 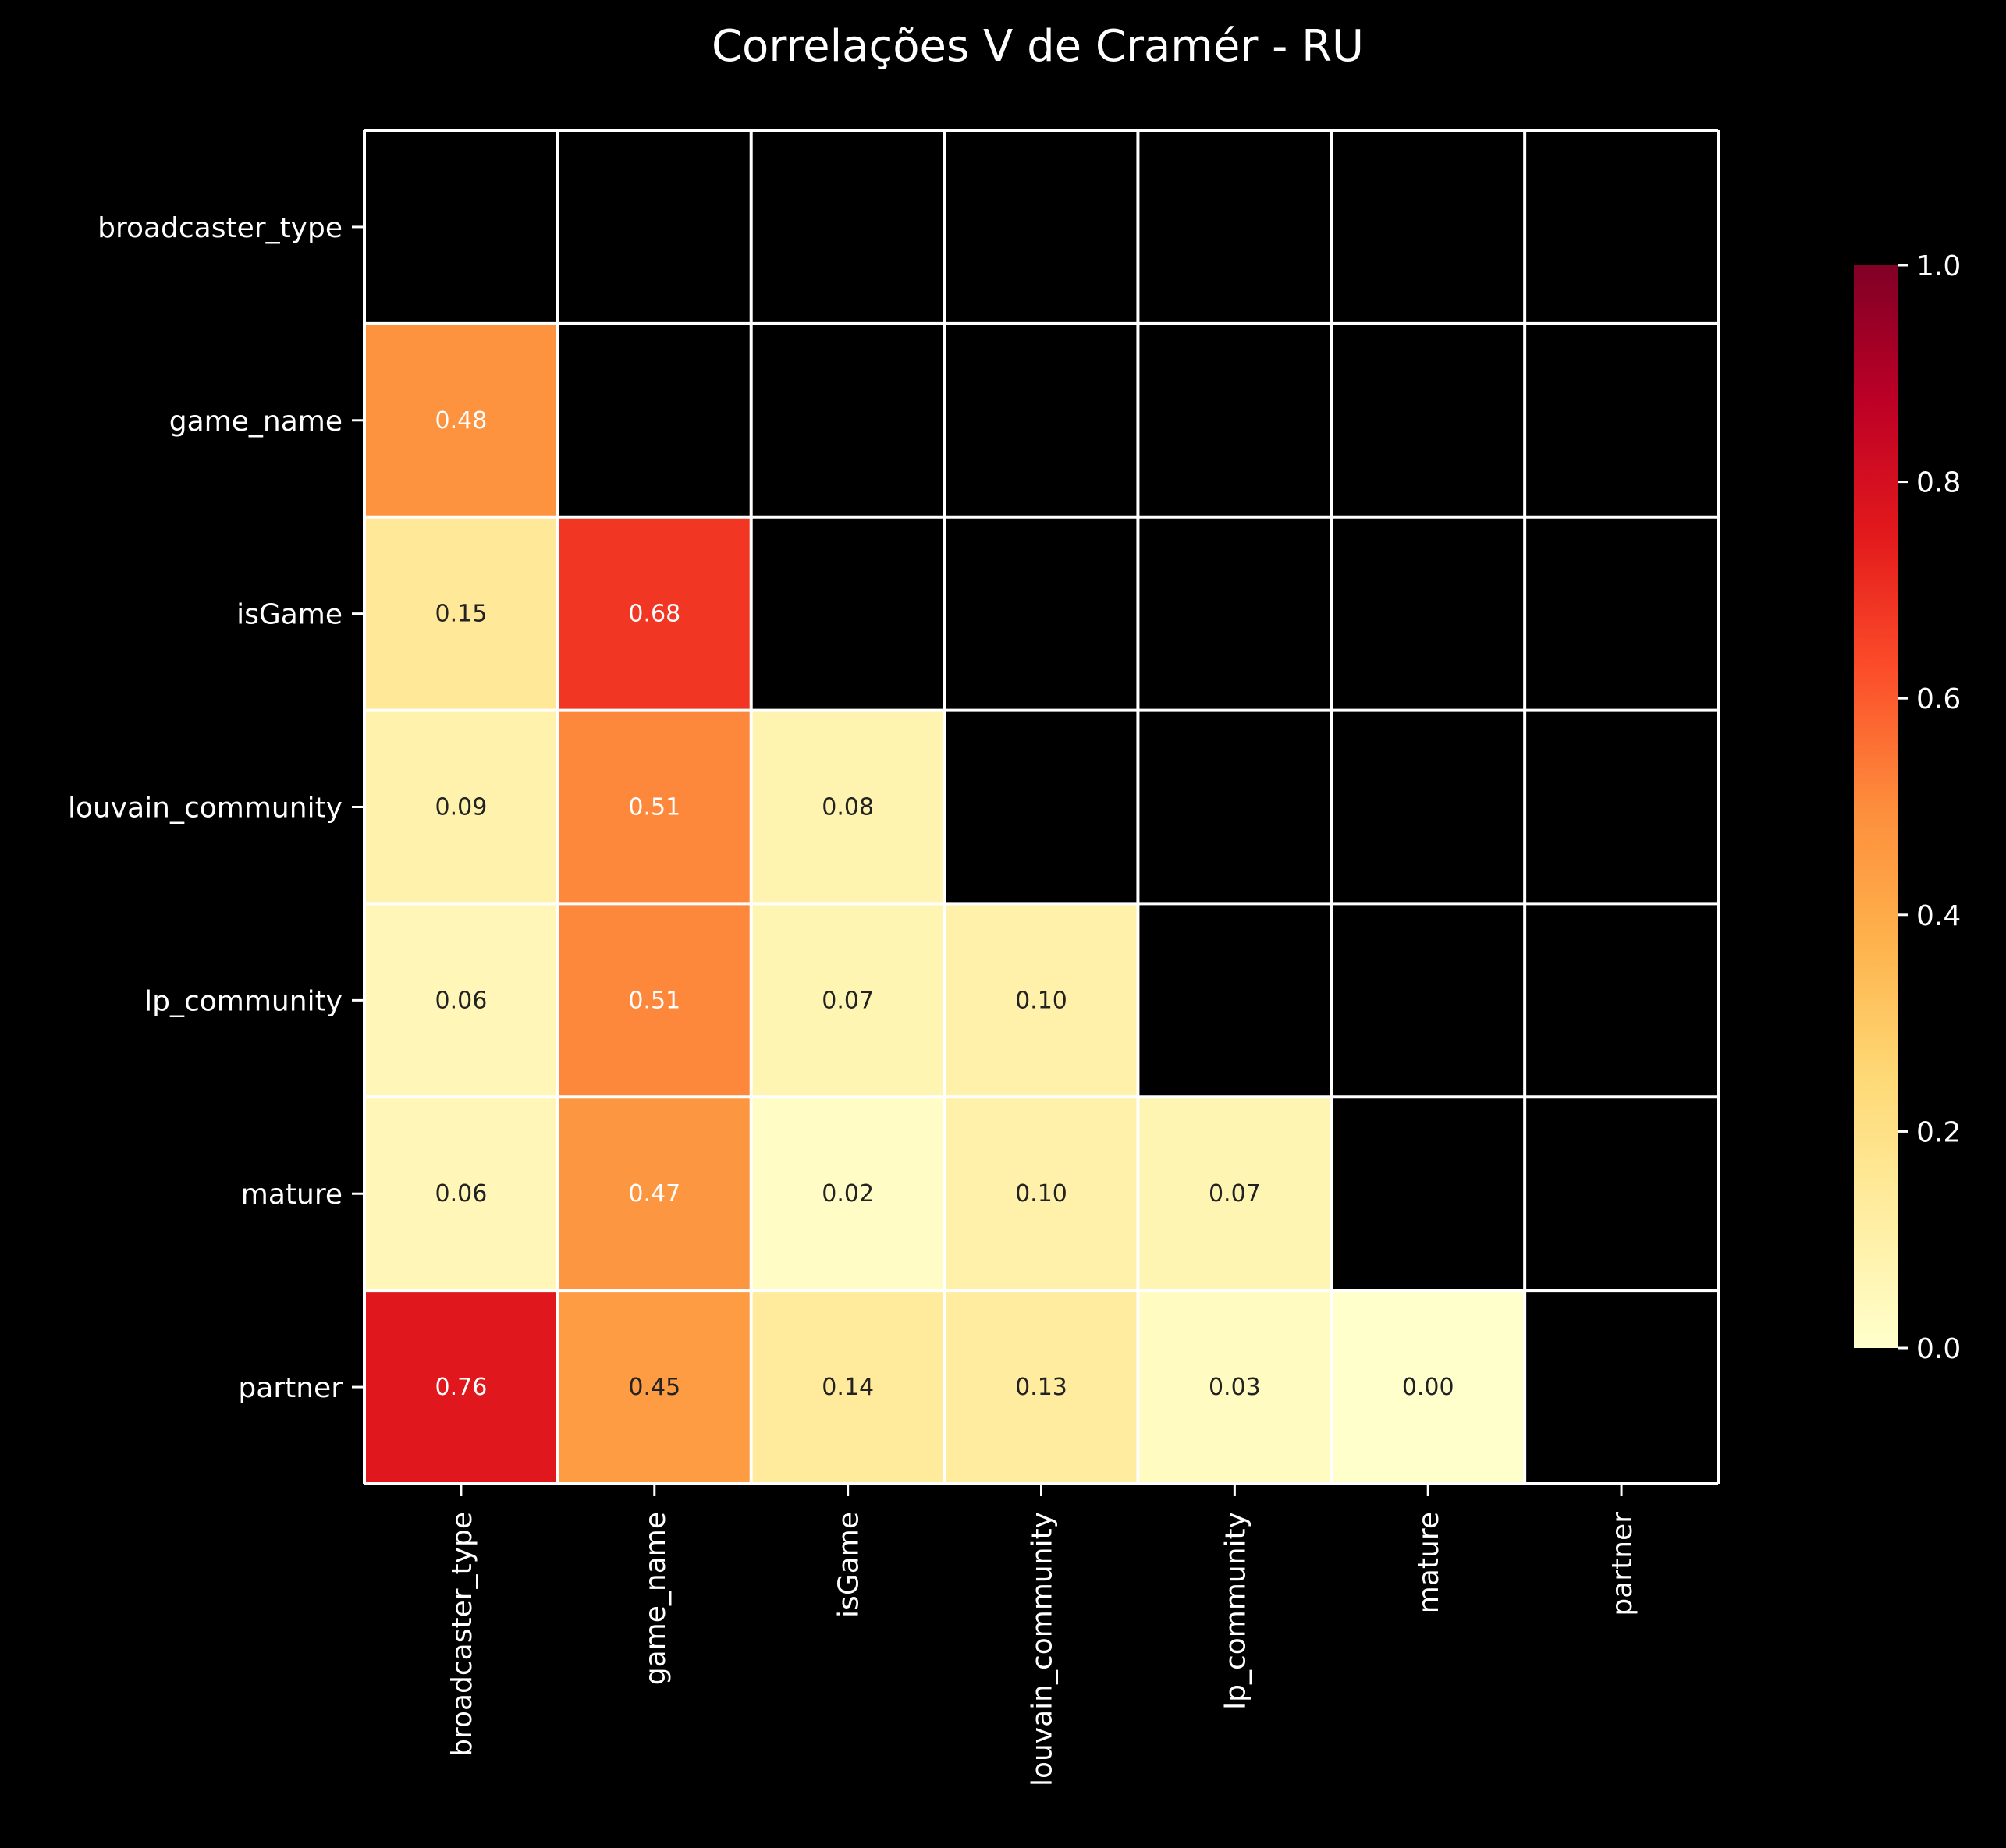 I want to click on y-tick-label: partner, so click(x=290, y=1388).